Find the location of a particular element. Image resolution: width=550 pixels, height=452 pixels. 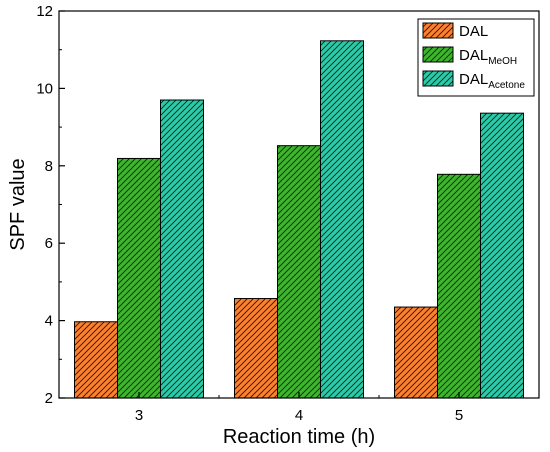

y-axis: 2 4 6 8 10 12 is located at coordinates (50, 205).